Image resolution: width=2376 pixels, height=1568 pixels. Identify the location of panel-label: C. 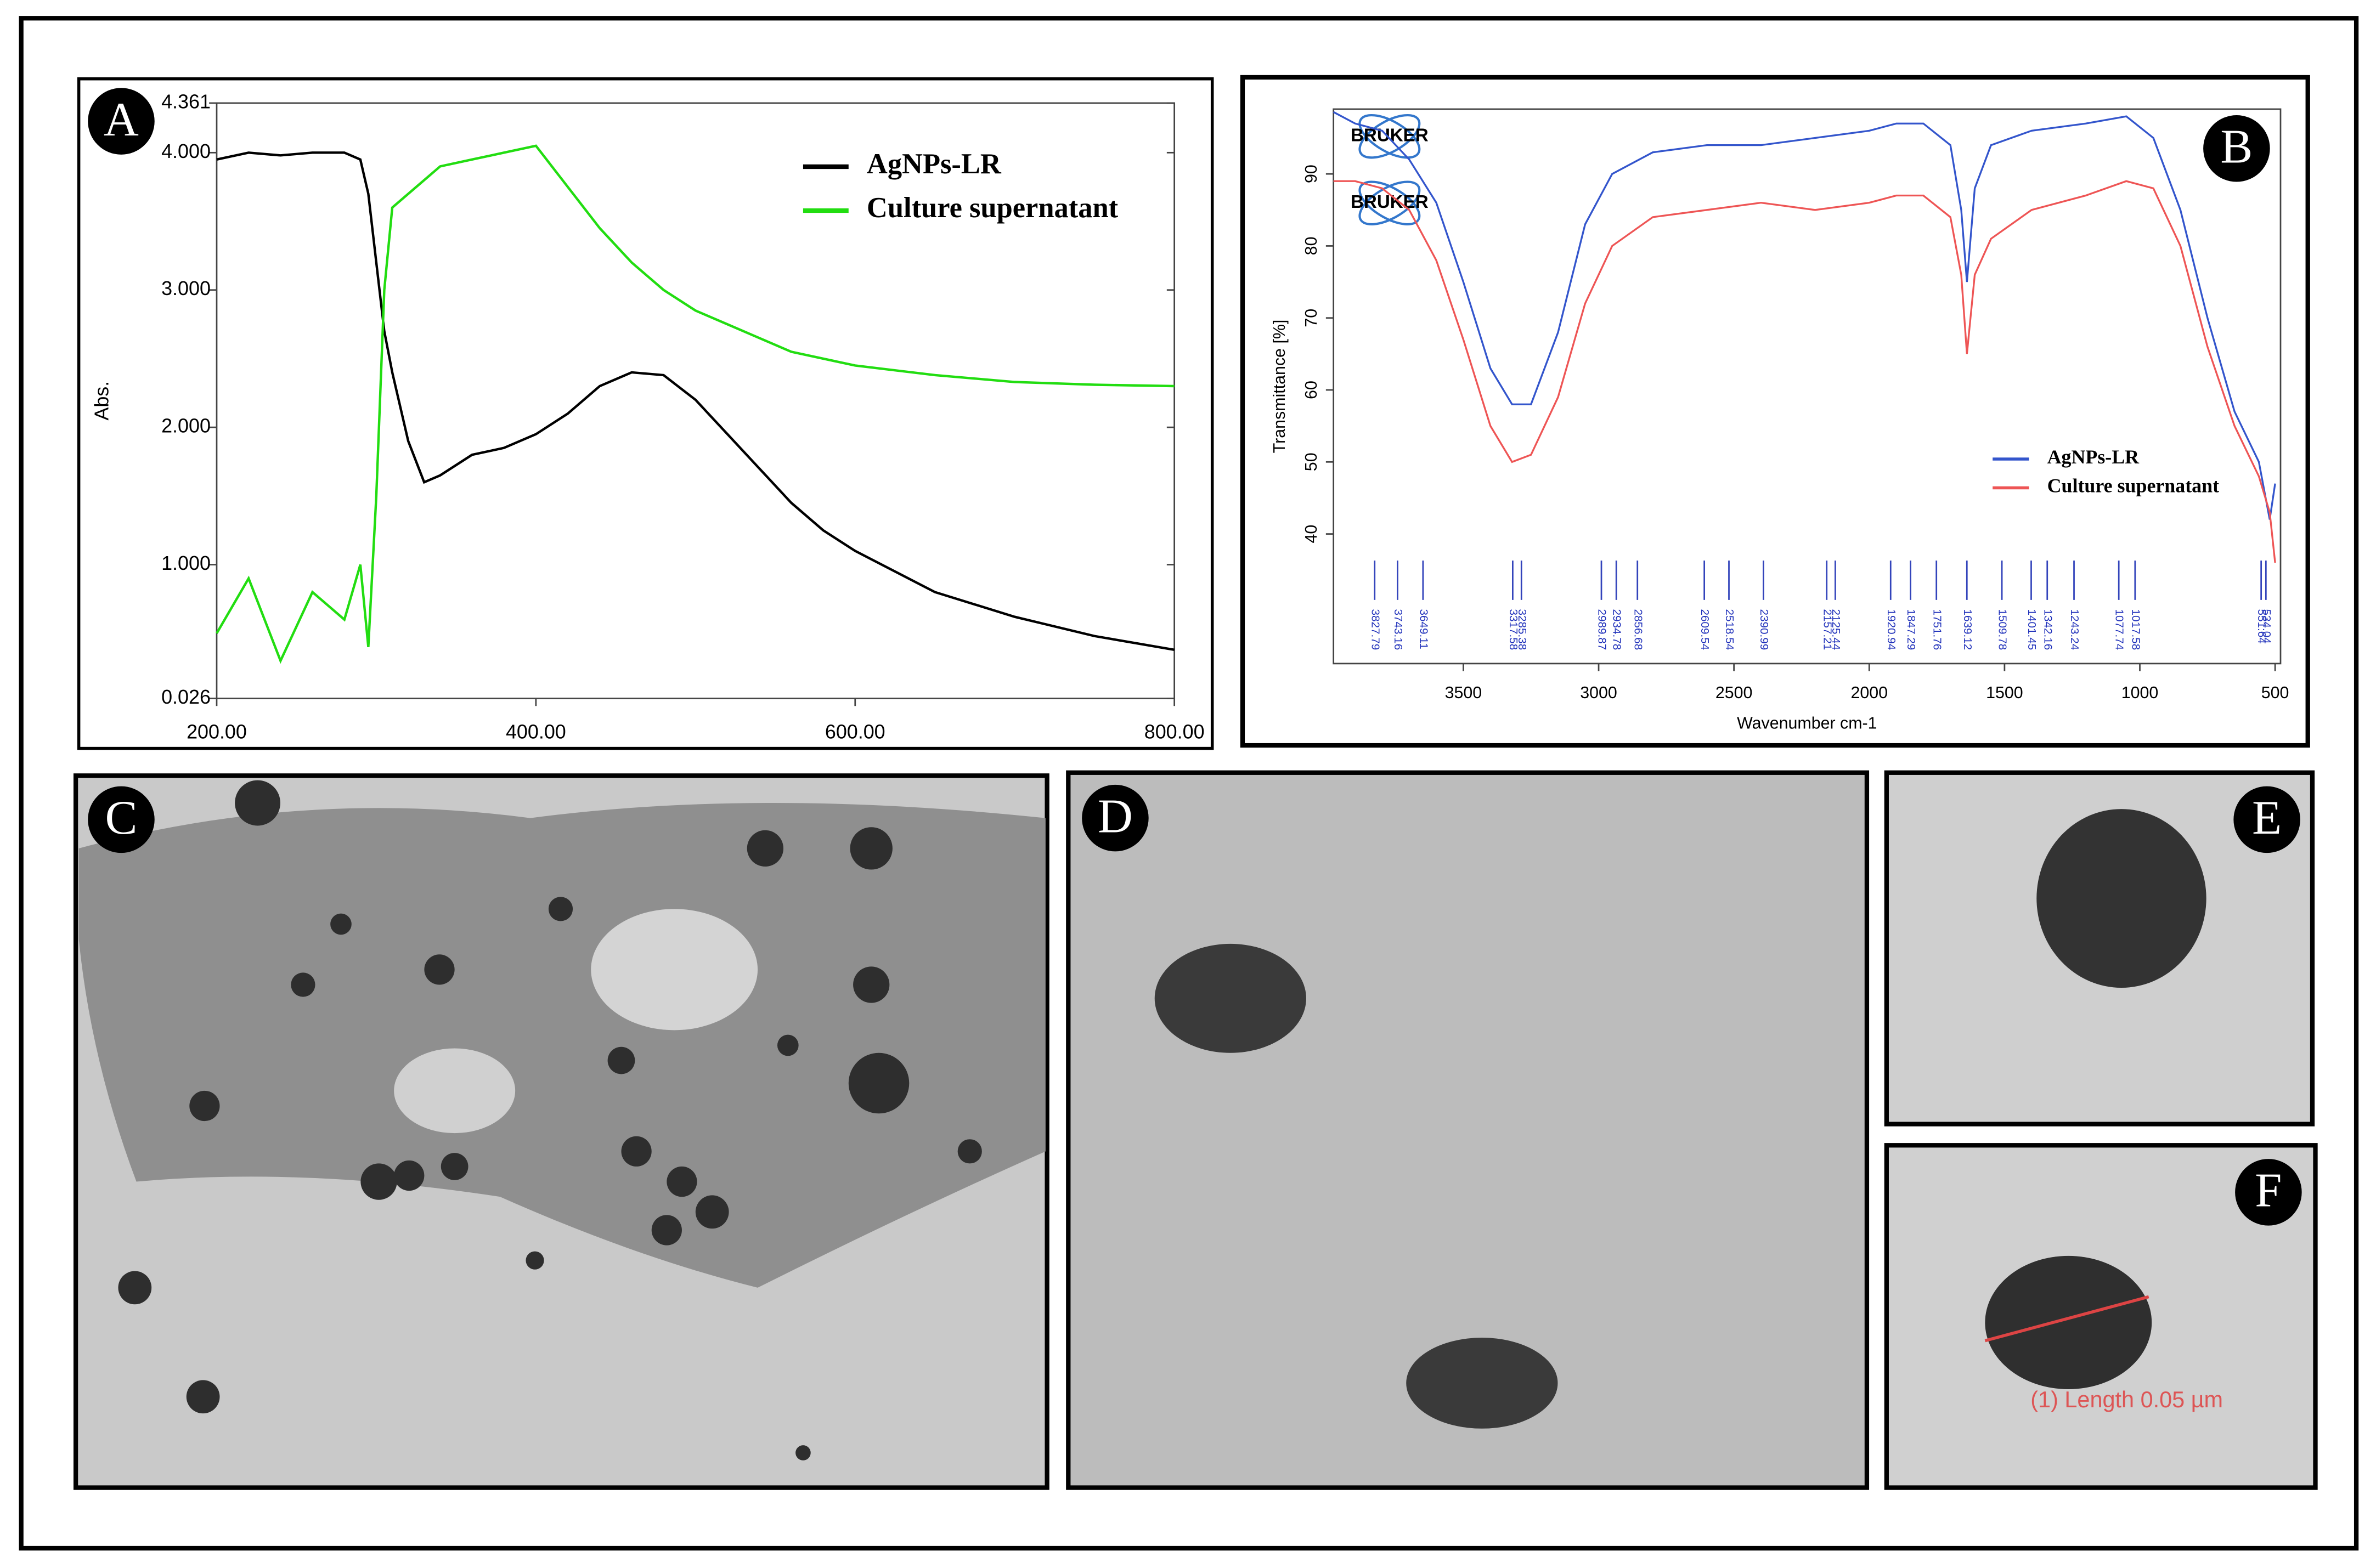
(121, 818).